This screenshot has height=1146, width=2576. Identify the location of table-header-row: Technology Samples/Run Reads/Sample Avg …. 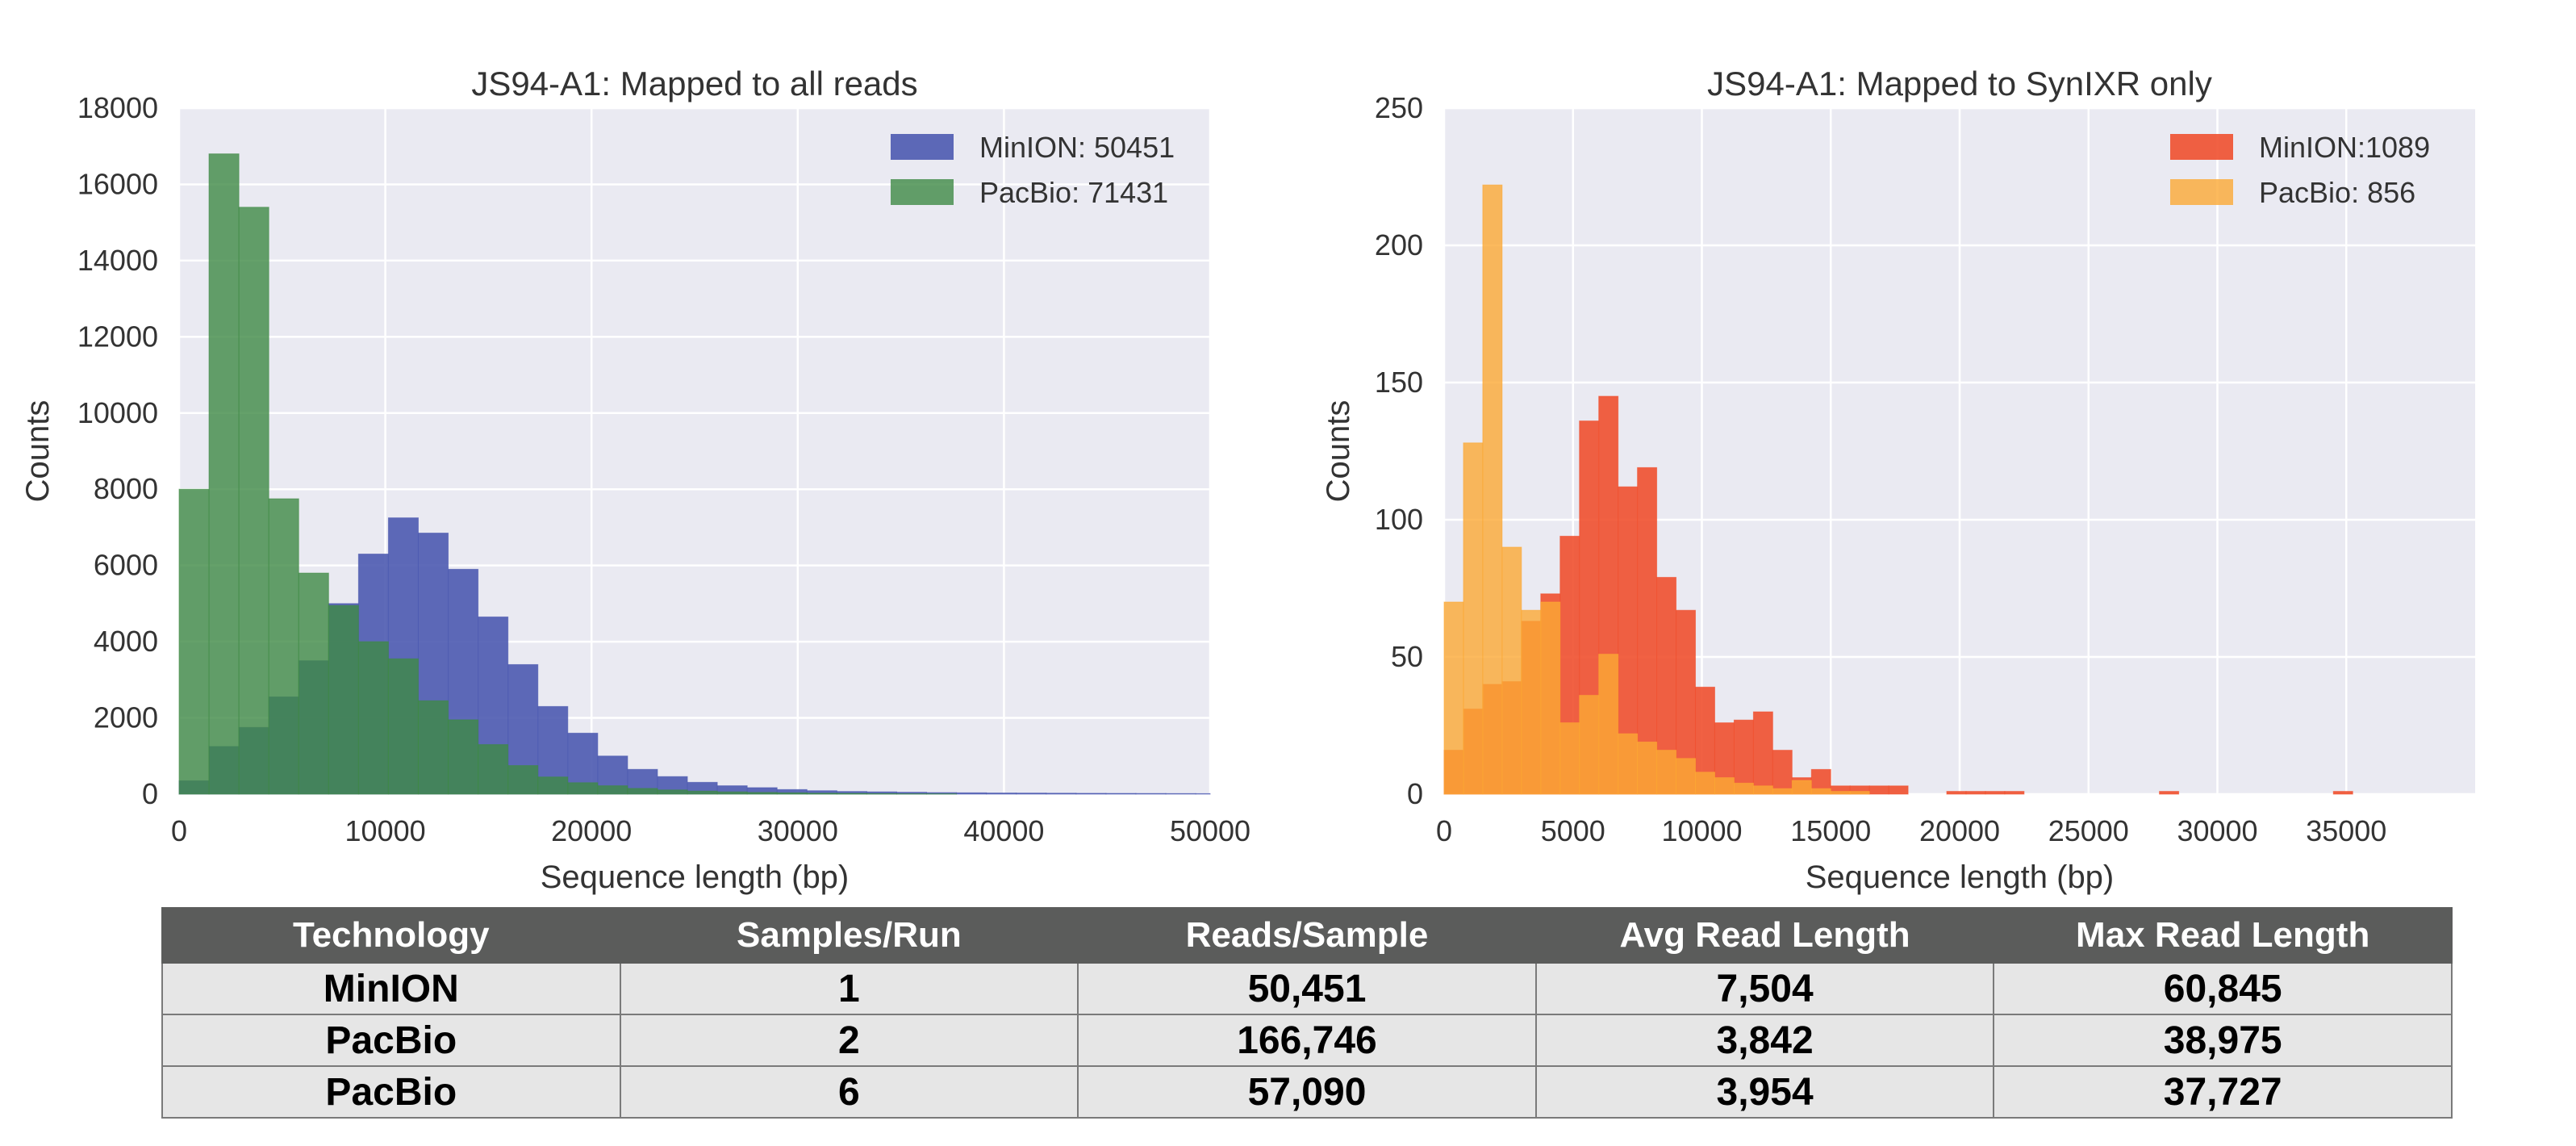
(1307, 935).